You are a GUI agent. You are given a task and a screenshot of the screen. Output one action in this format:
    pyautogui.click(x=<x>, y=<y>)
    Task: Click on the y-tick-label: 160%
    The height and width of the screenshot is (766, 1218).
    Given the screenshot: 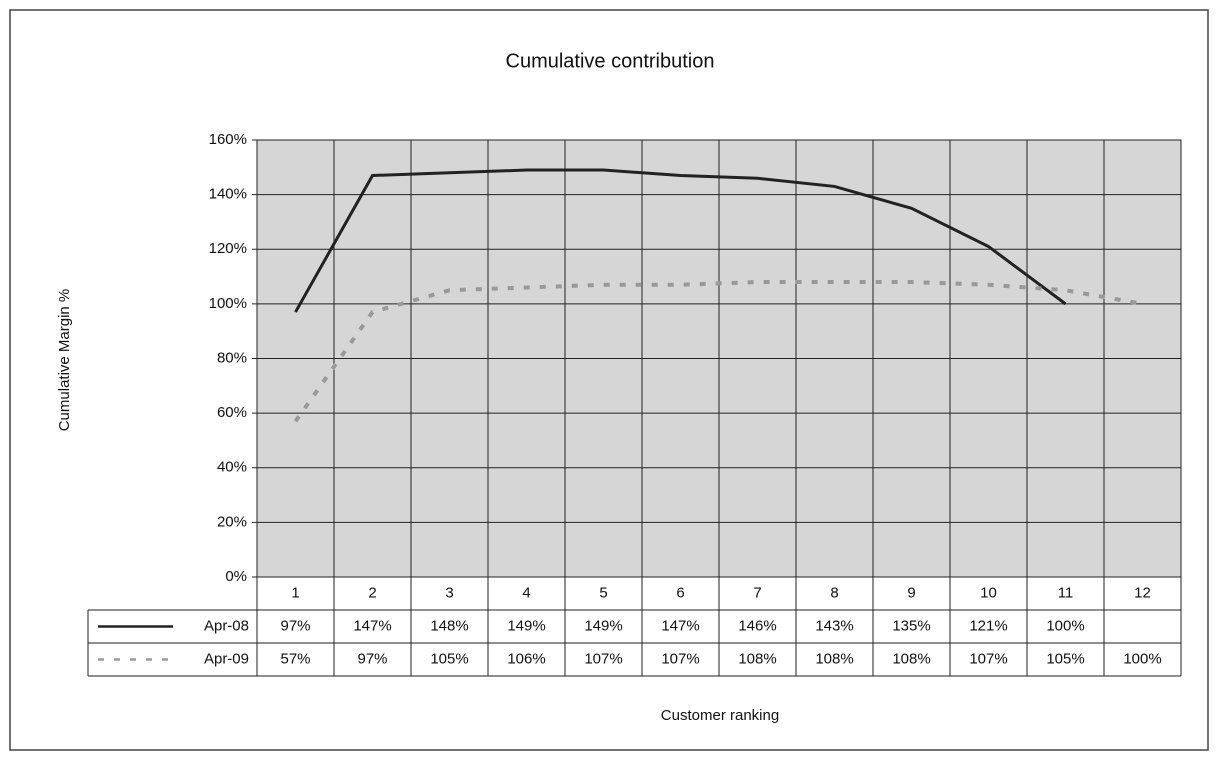 What is the action you would take?
    pyautogui.click(x=228, y=139)
    